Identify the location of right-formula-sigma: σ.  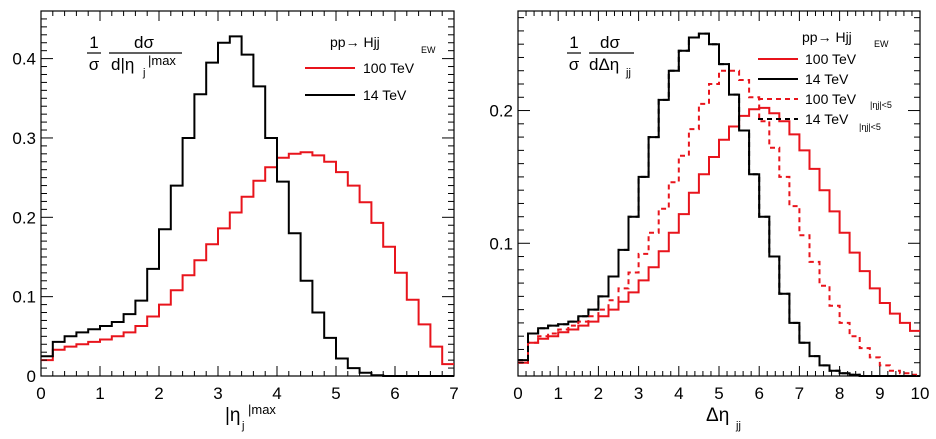
(574, 64).